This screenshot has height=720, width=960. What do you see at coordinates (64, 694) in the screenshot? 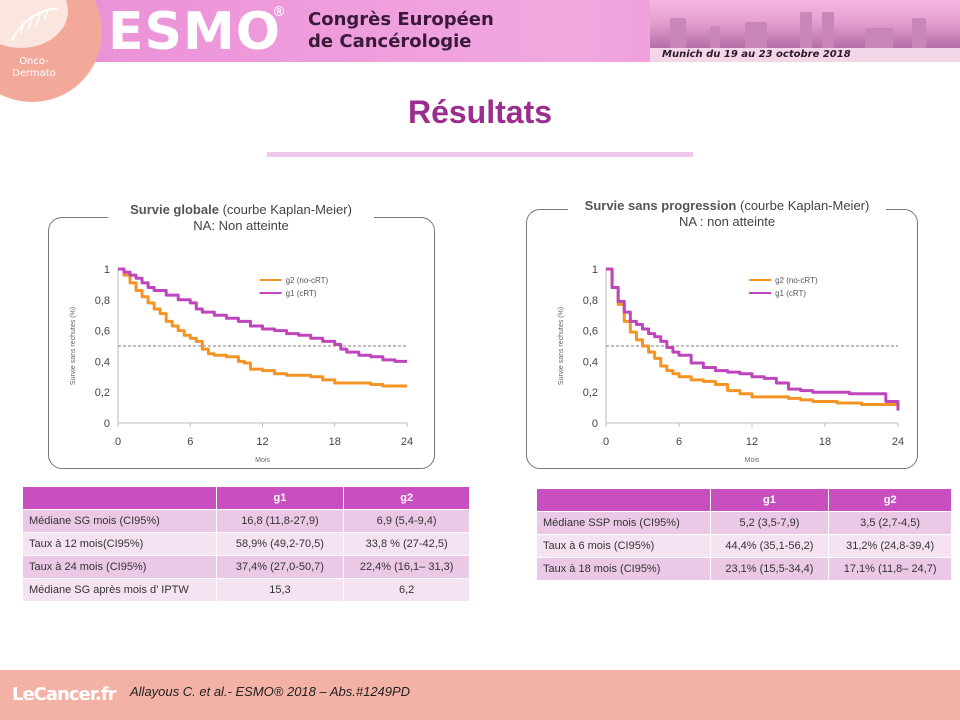
I see `lecancer-logo: LeCancer.fr` at bounding box center [64, 694].